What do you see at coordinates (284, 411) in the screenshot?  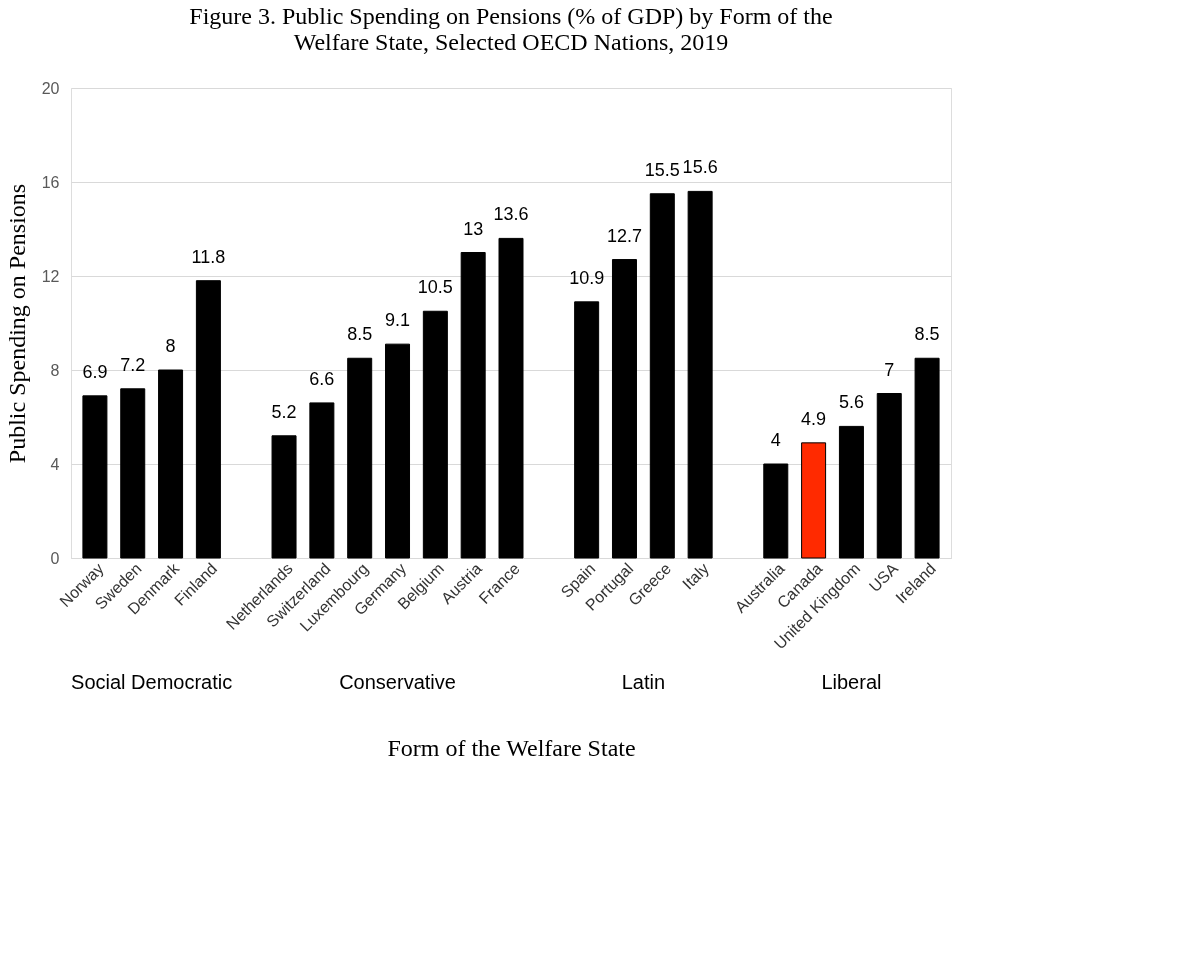 I see `data-label: 5.2` at bounding box center [284, 411].